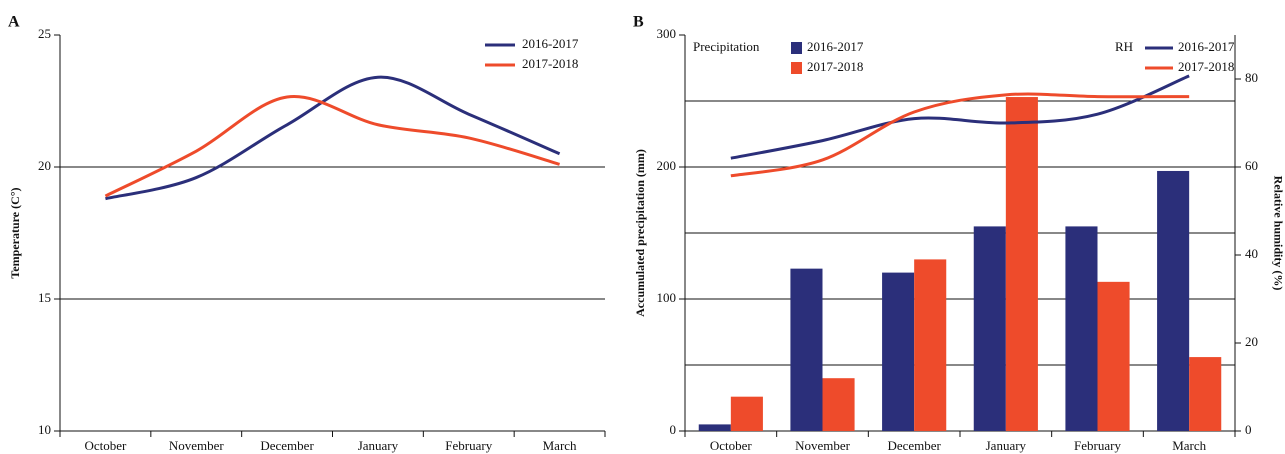  What do you see at coordinates (1278, 233) in the screenshot?
I see `y2-axis-label: Relative humidity (%)` at bounding box center [1278, 233].